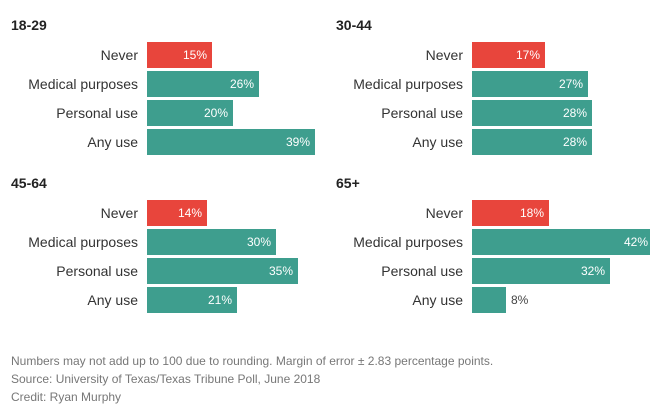  I want to click on bar-row: Personal use 35%, so click(171, 271).